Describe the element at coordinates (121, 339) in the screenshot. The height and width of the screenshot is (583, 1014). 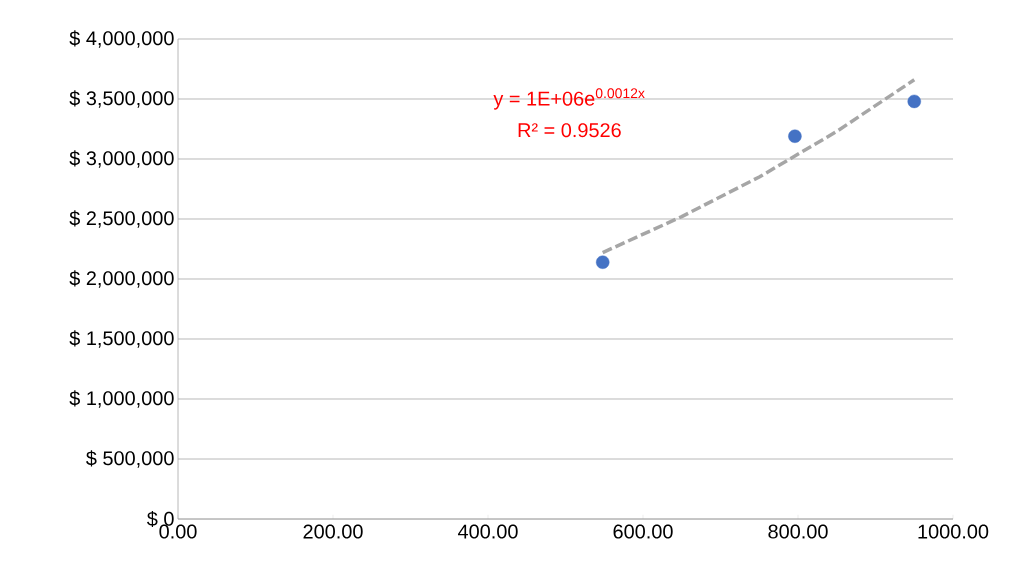
I see `y-tick-label: $ 1,500,000` at that location.